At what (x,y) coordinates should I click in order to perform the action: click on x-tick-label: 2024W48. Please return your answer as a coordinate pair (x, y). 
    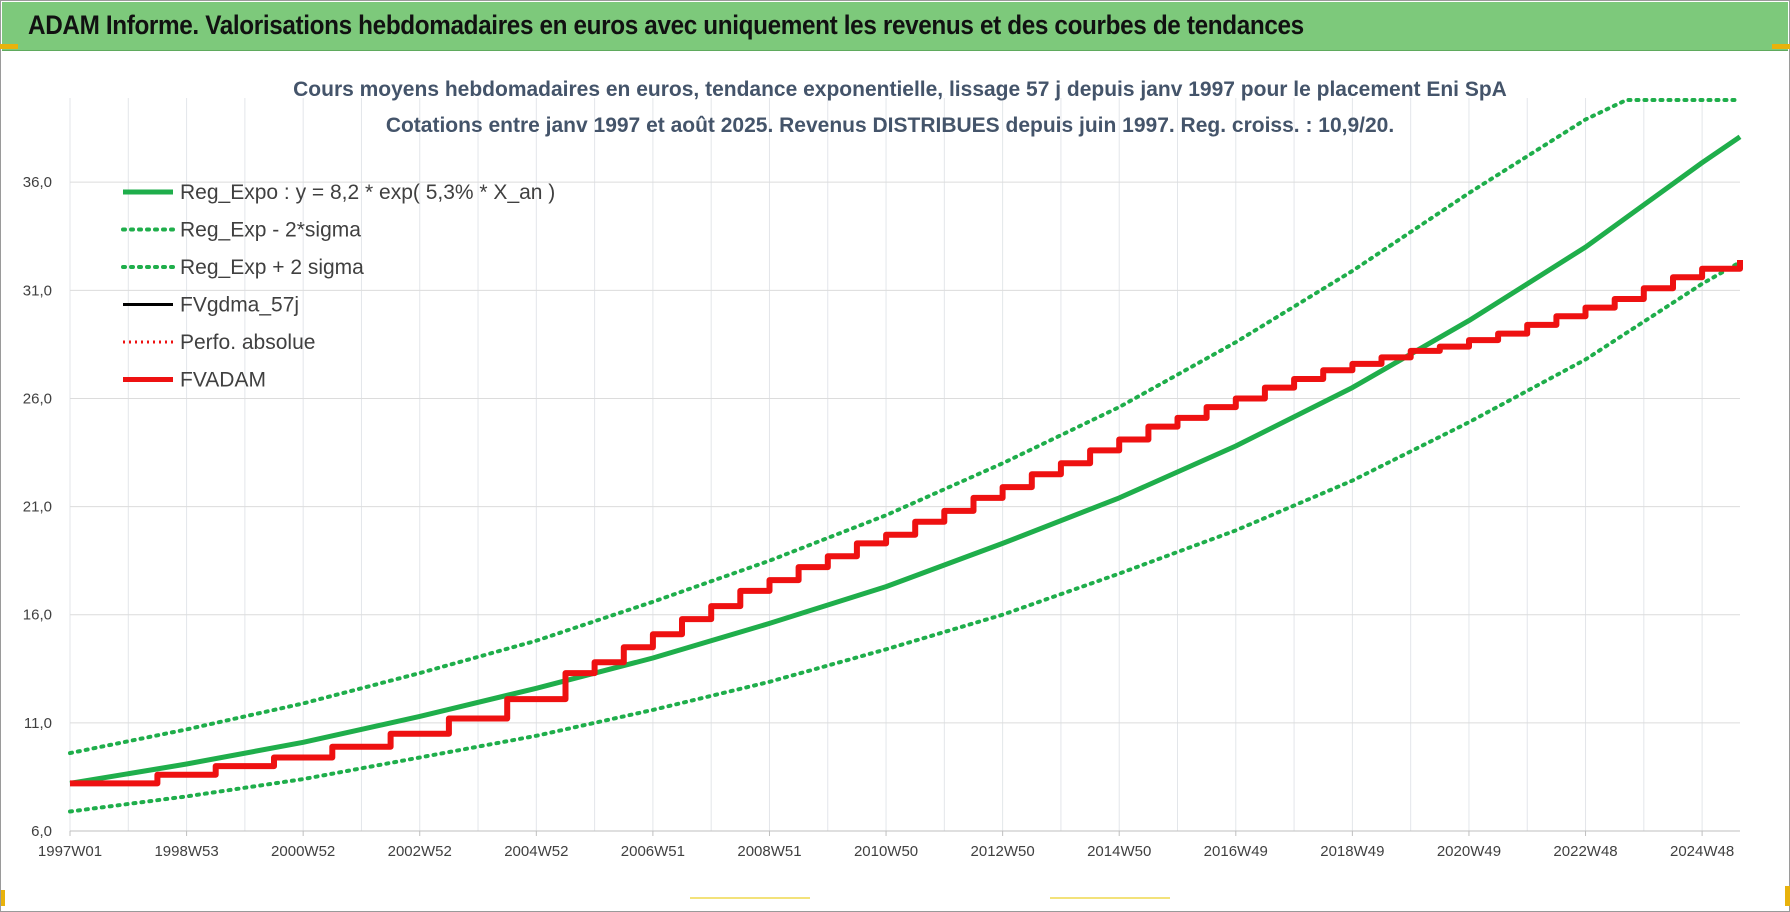
    Looking at the image, I should click on (1702, 851).